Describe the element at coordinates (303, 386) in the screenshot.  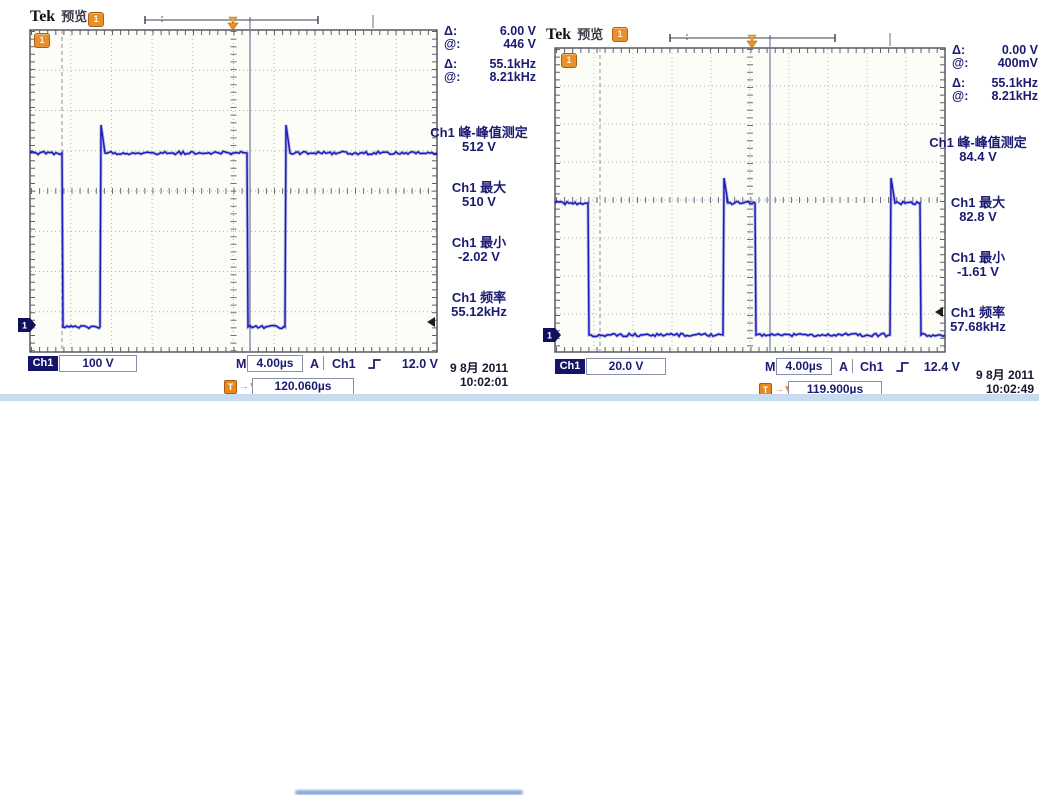
I see `delay-time-value: 120.060µs` at that location.